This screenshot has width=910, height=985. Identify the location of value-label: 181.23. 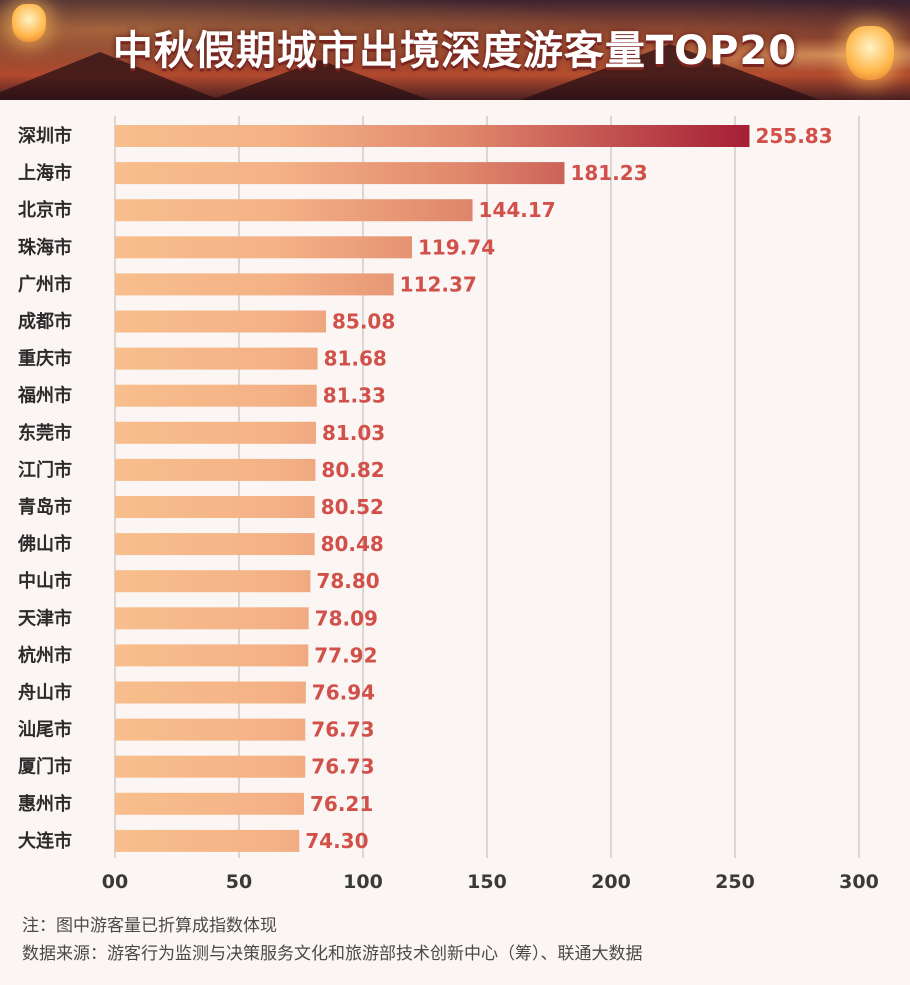
(608, 173).